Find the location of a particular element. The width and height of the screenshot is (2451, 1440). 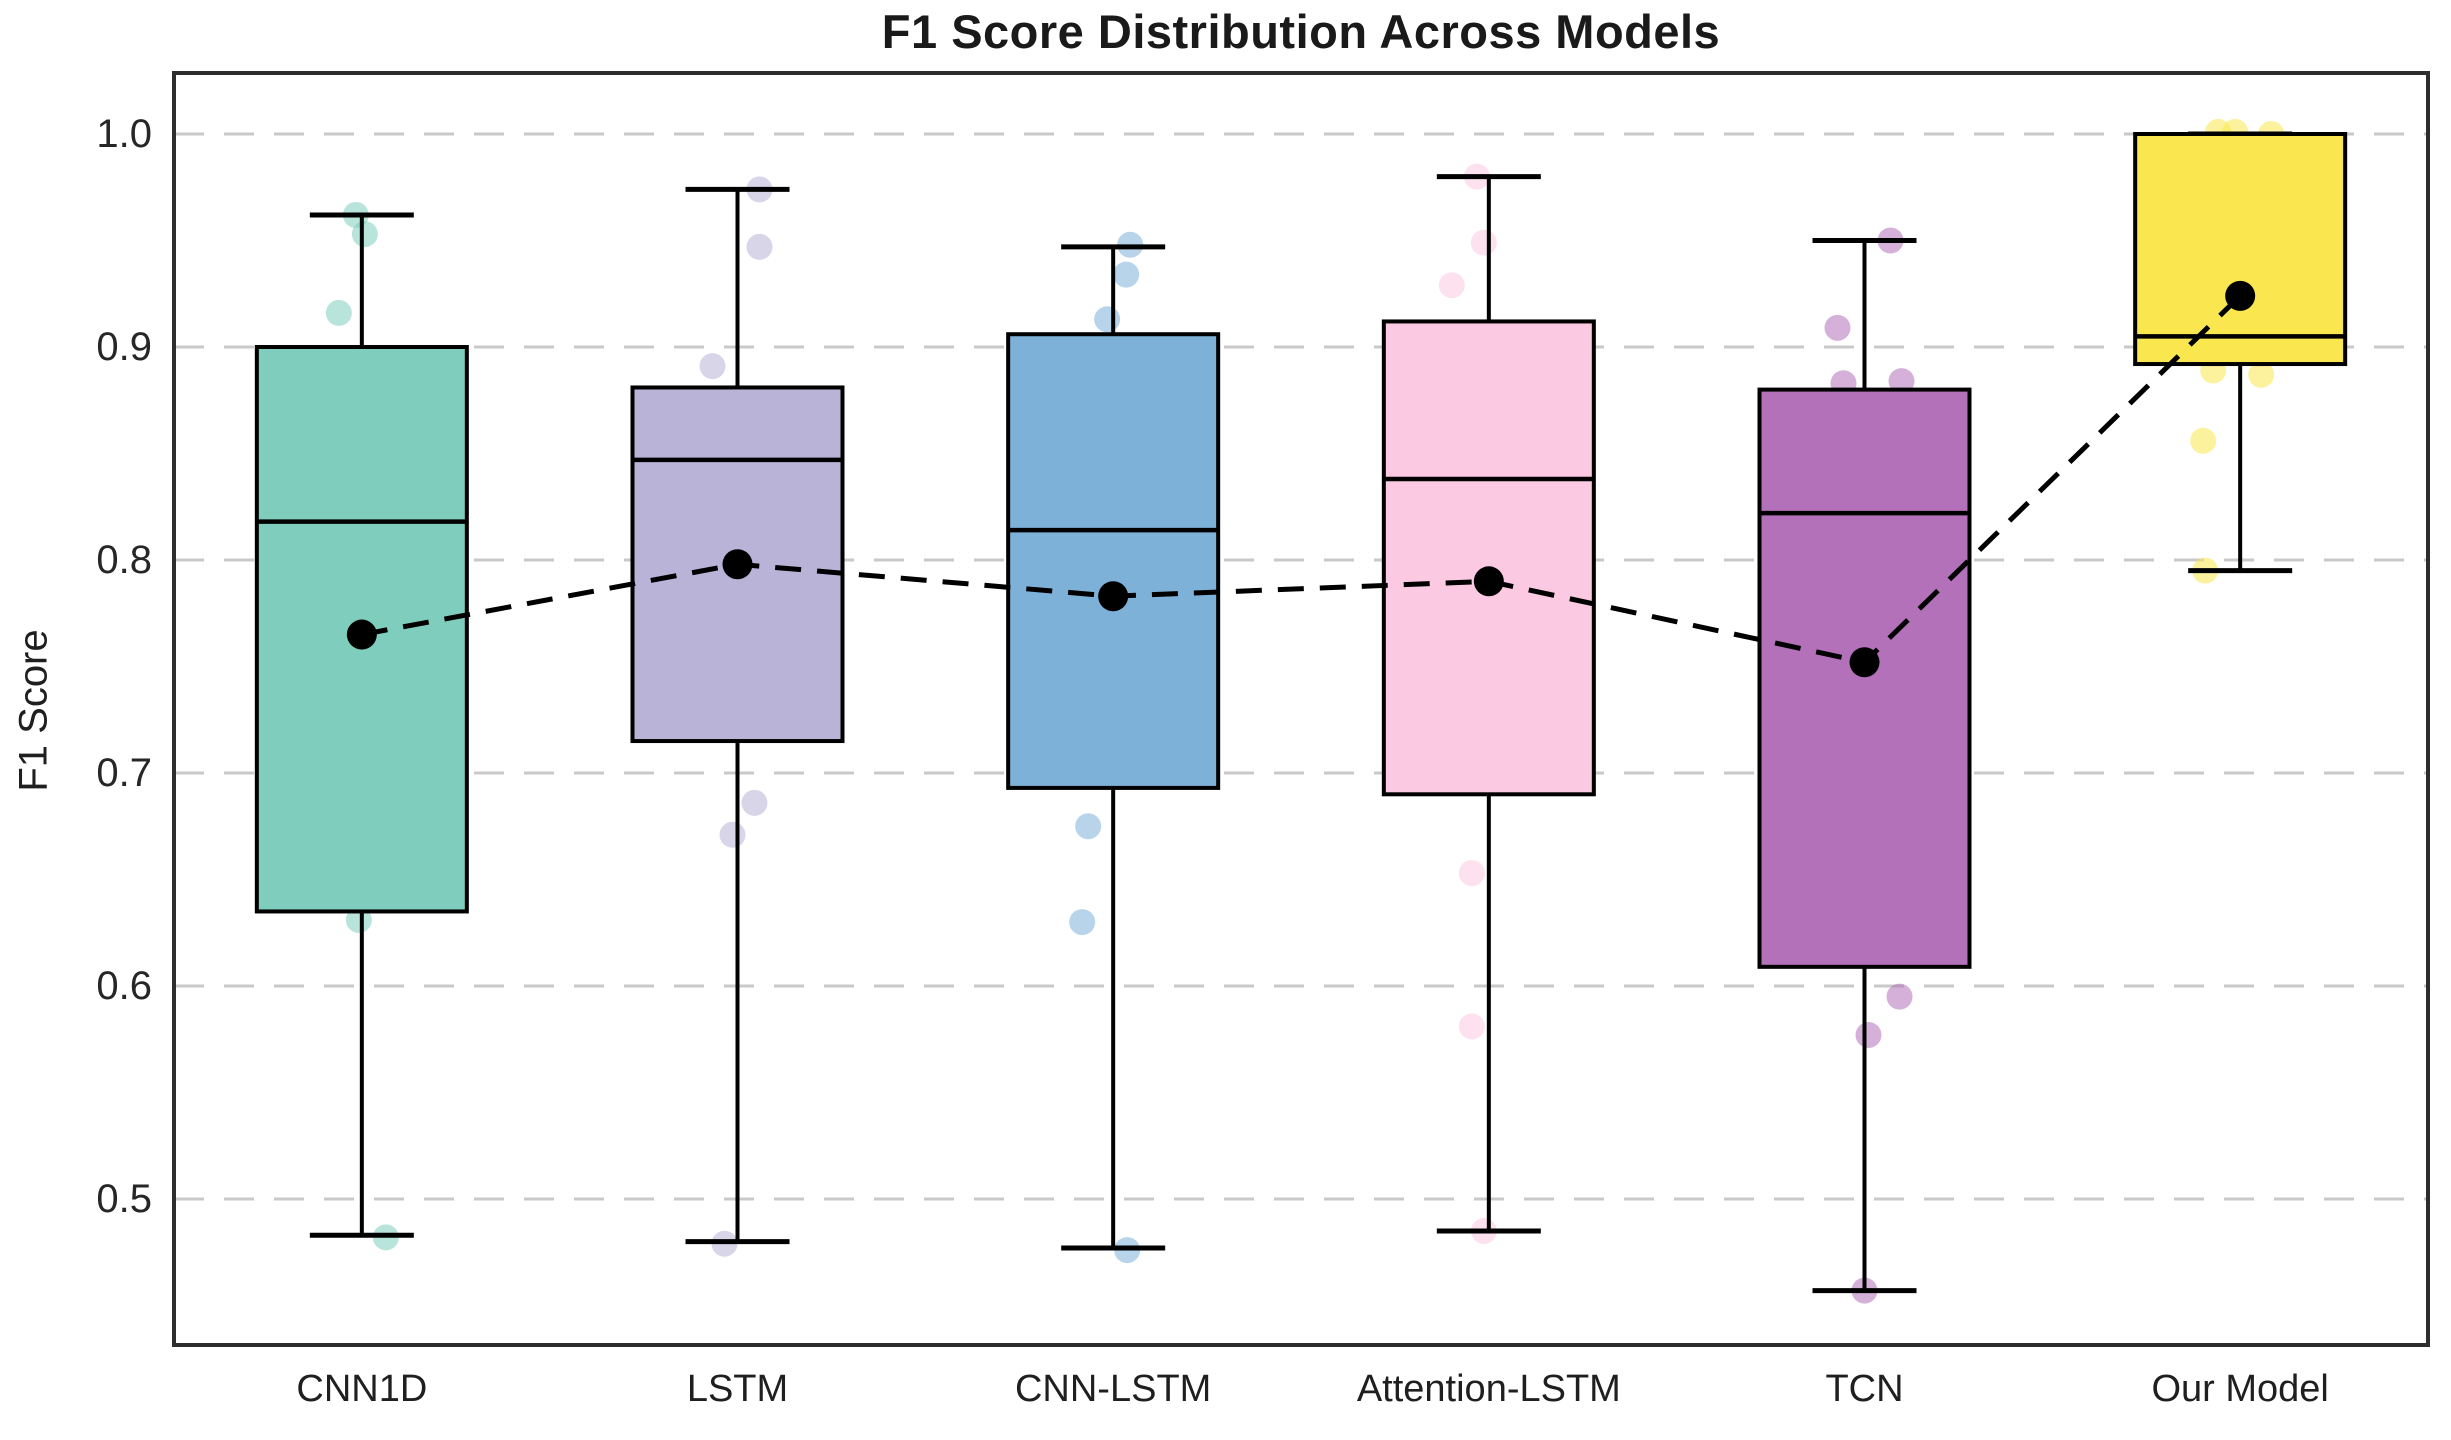

x-tick-label-CNN1D: CNN1D is located at coordinates (362, 1389).